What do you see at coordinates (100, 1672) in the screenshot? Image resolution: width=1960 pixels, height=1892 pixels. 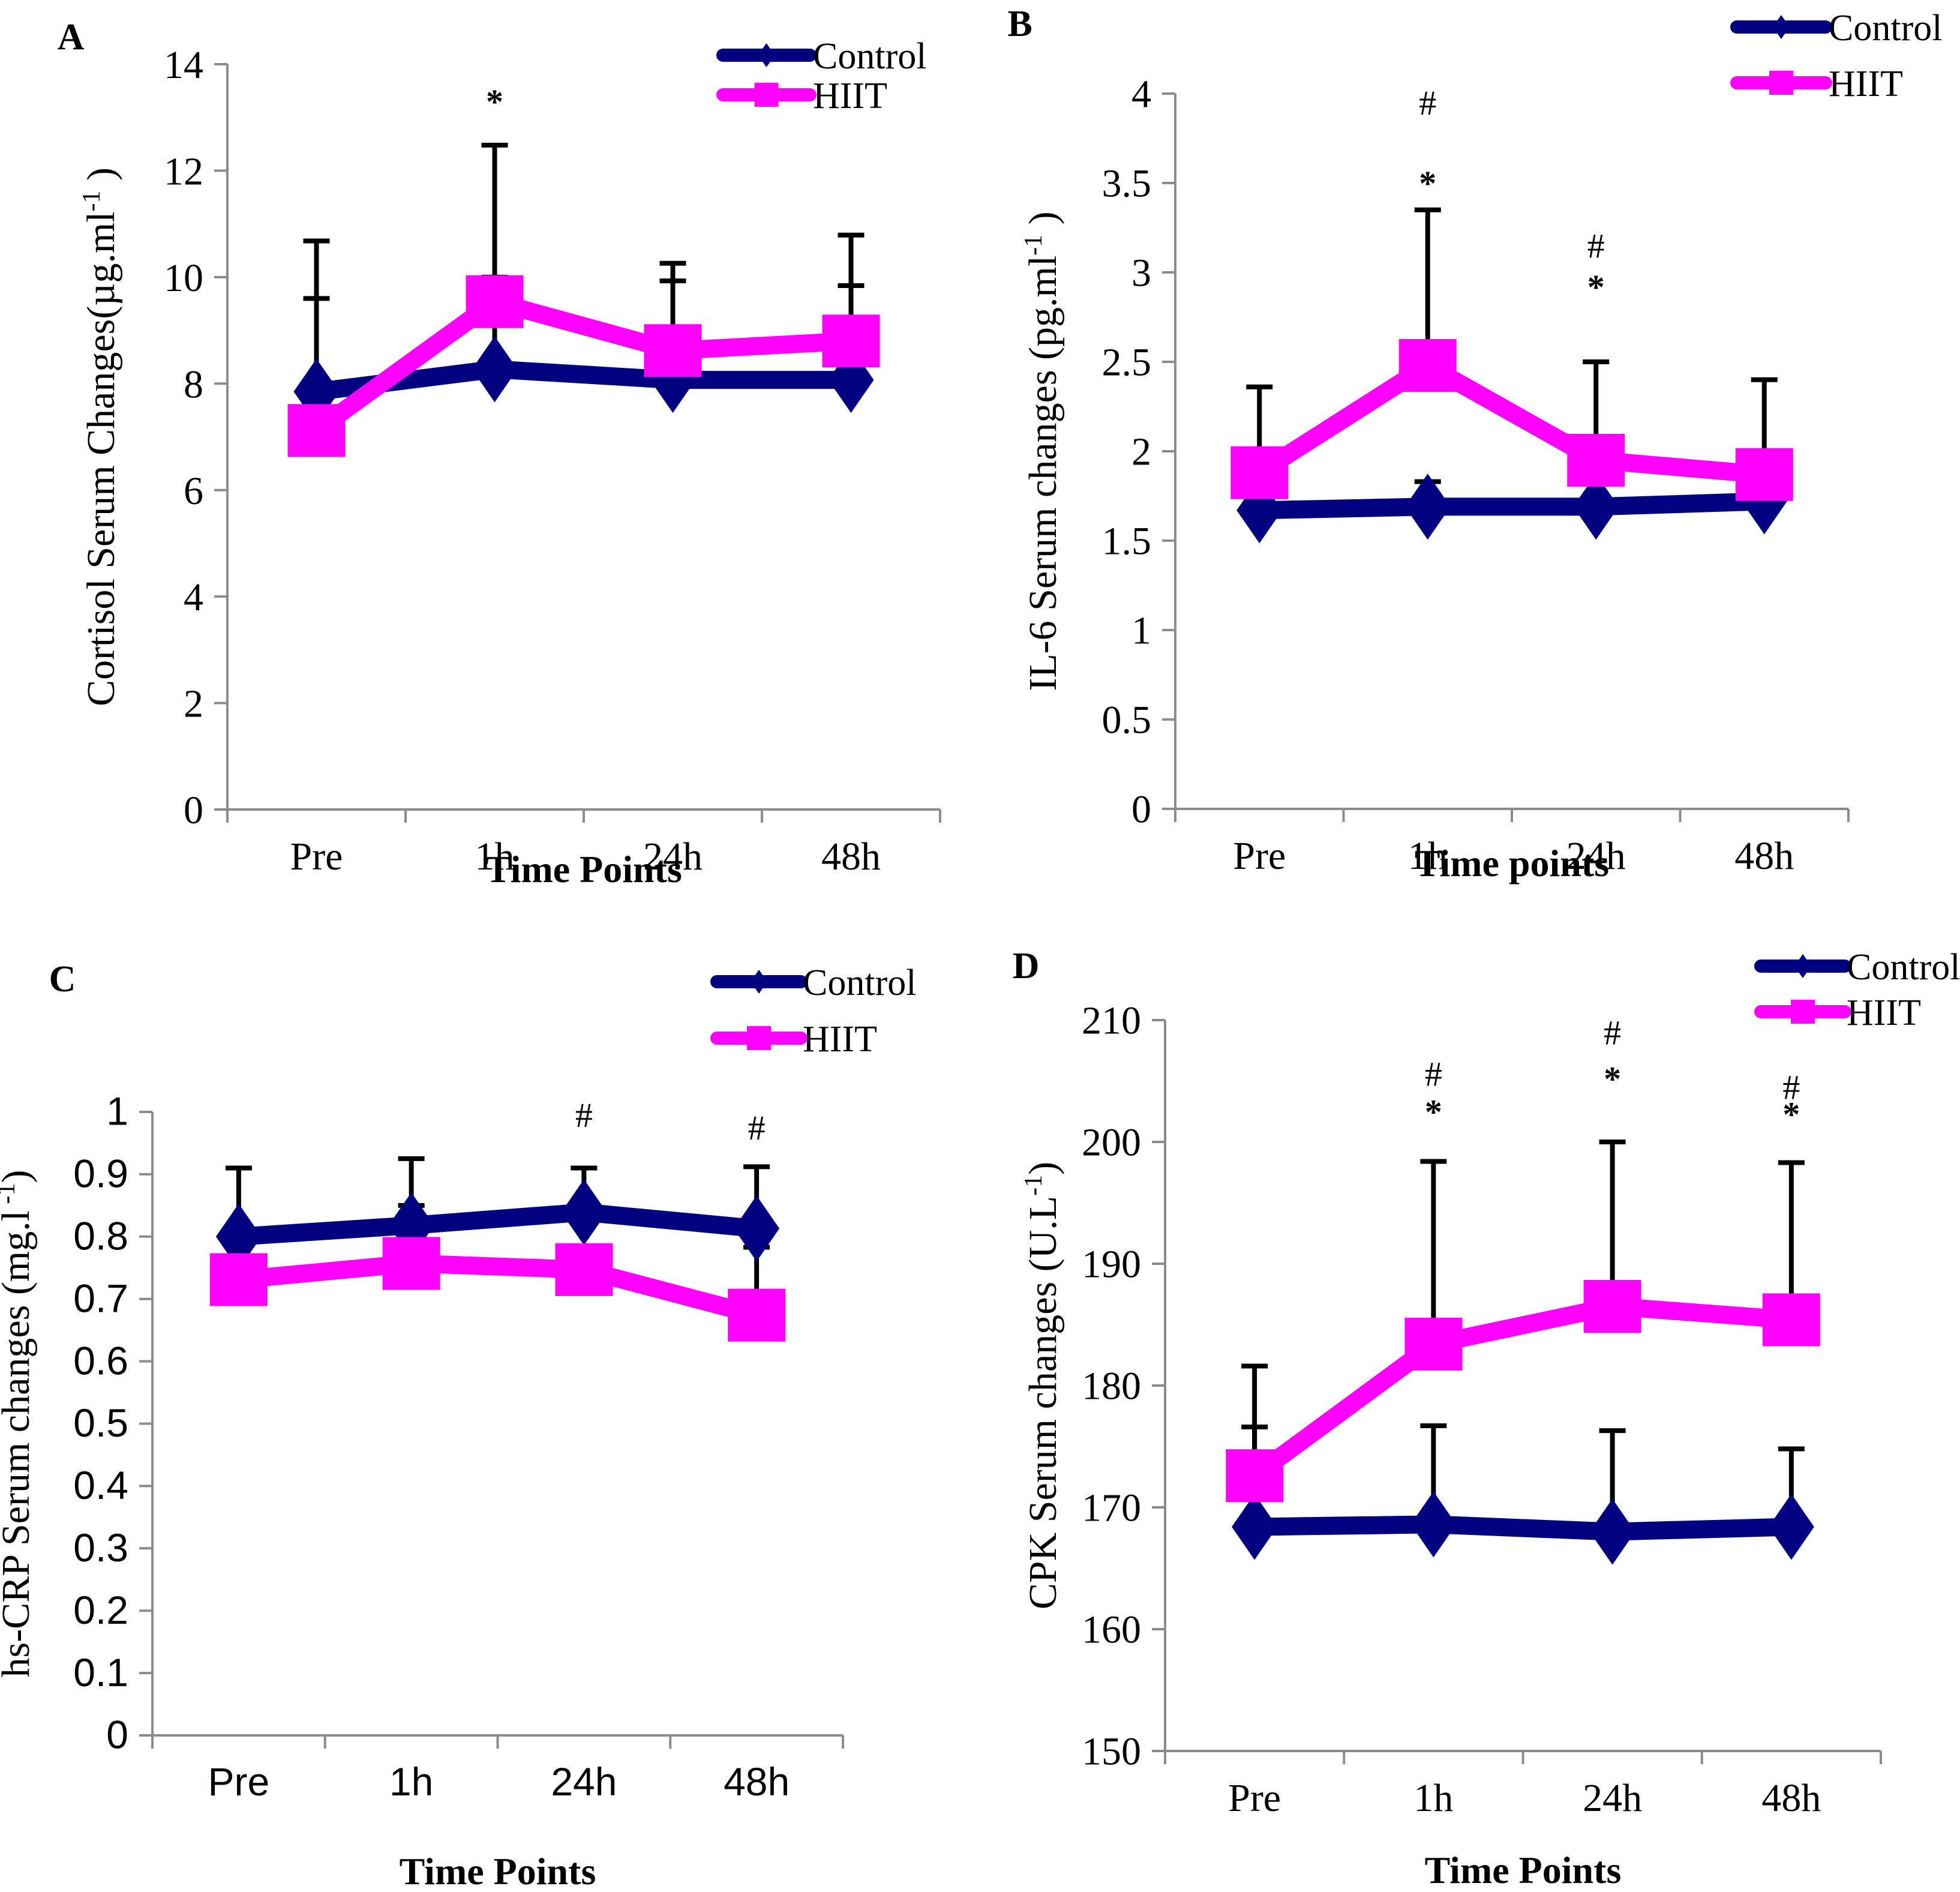 I see `y-tick-label: 0.1` at bounding box center [100, 1672].